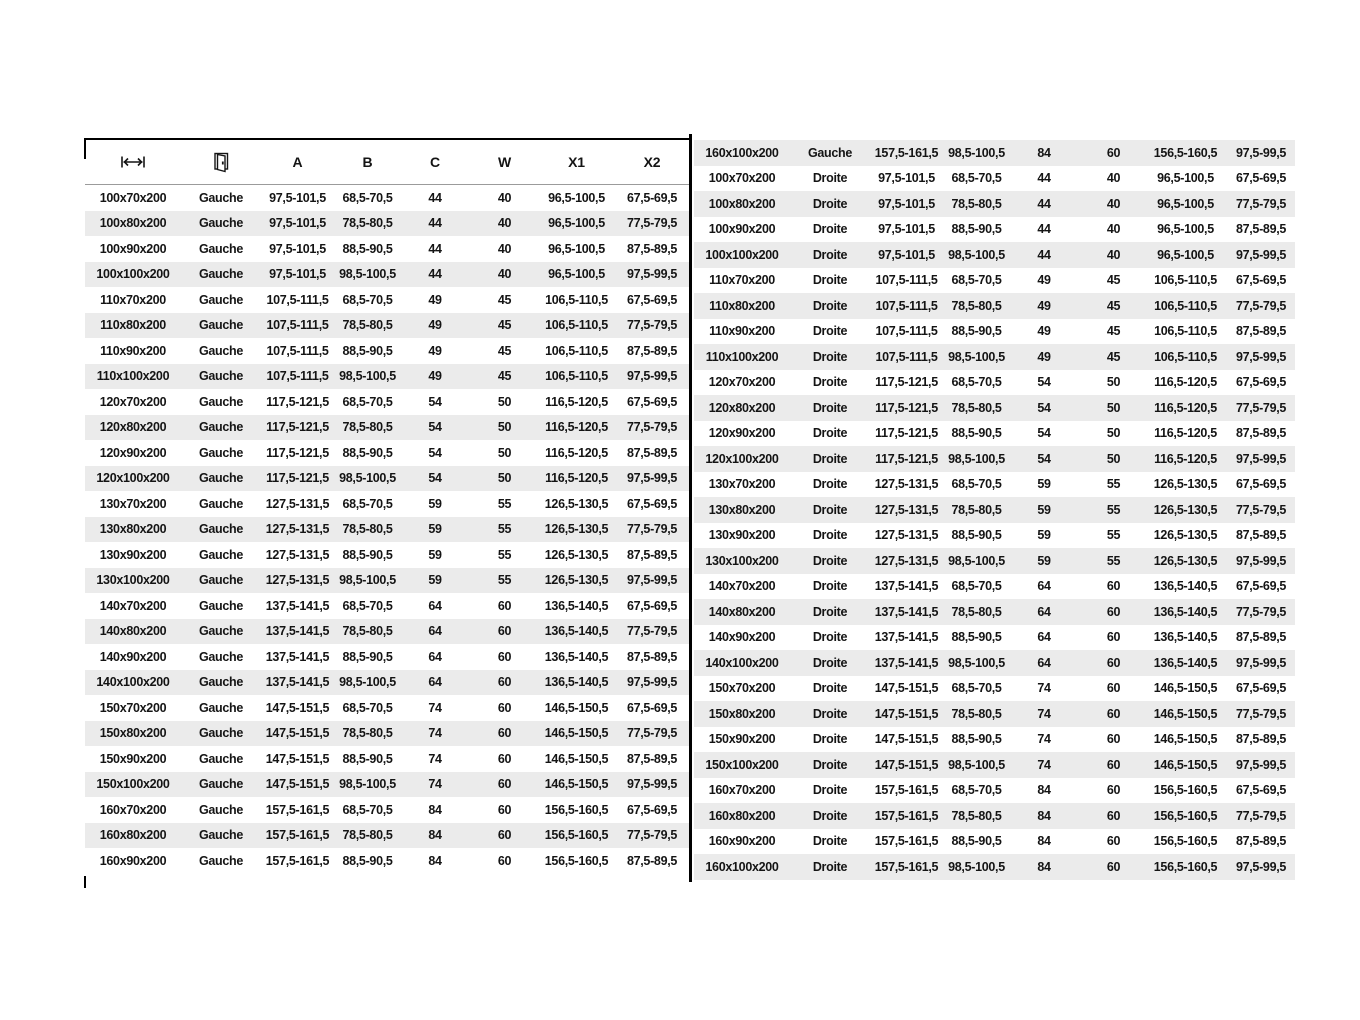 The width and height of the screenshot is (1360, 1020). What do you see at coordinates (576, 350) in the screenshot?
I see `cell-x1: 106,5-110,5` at bounding box center [576, 350].